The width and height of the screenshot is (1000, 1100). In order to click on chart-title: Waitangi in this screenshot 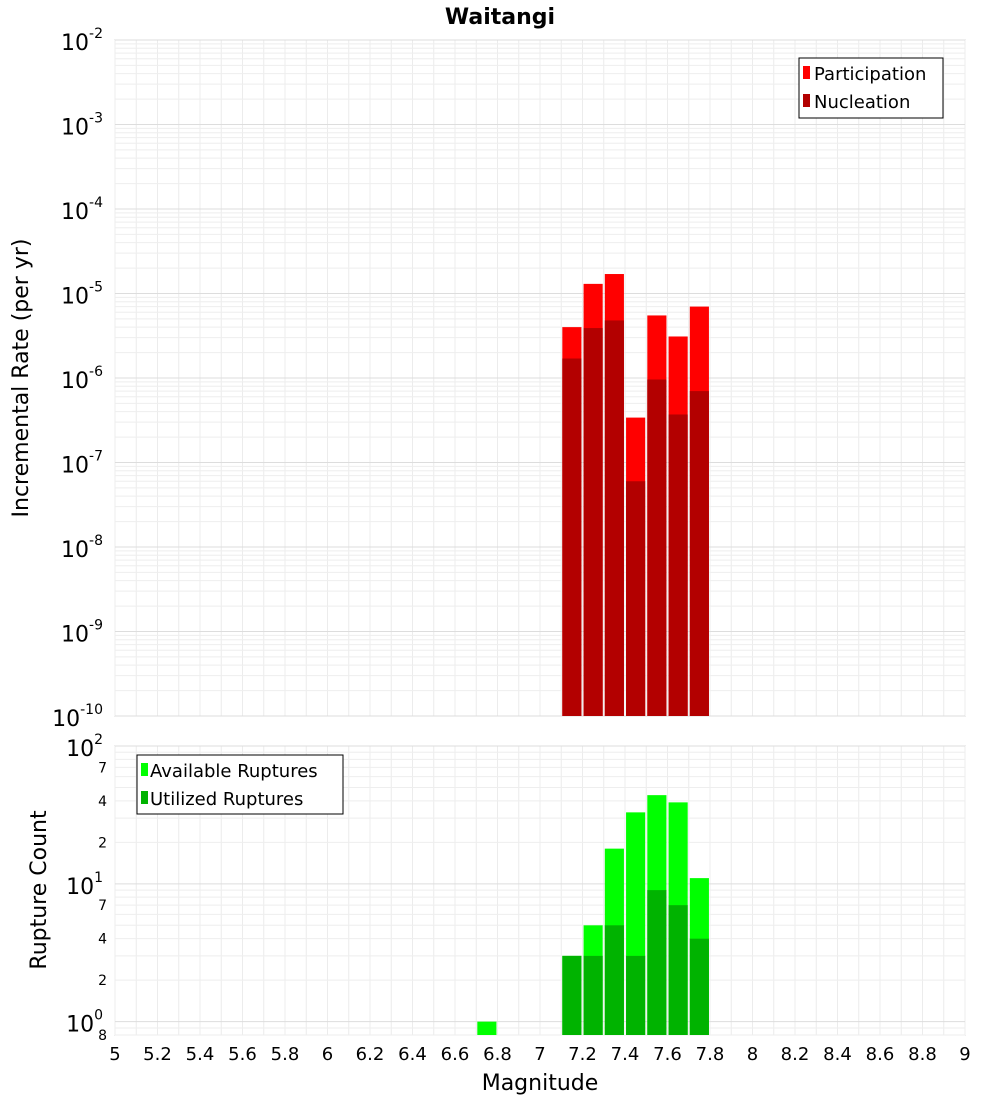, I will do `click(500, 17)`.